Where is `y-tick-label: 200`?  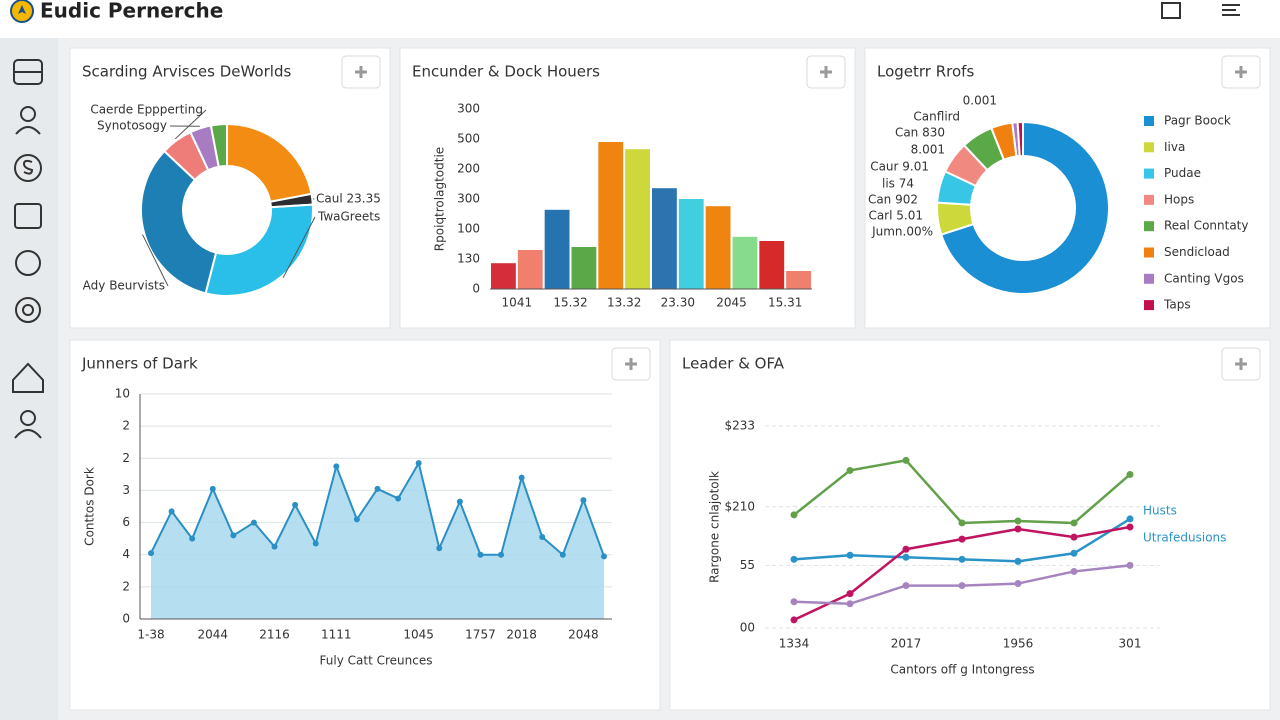 y-tick-label: 200 is located at coordinates (468, 169).